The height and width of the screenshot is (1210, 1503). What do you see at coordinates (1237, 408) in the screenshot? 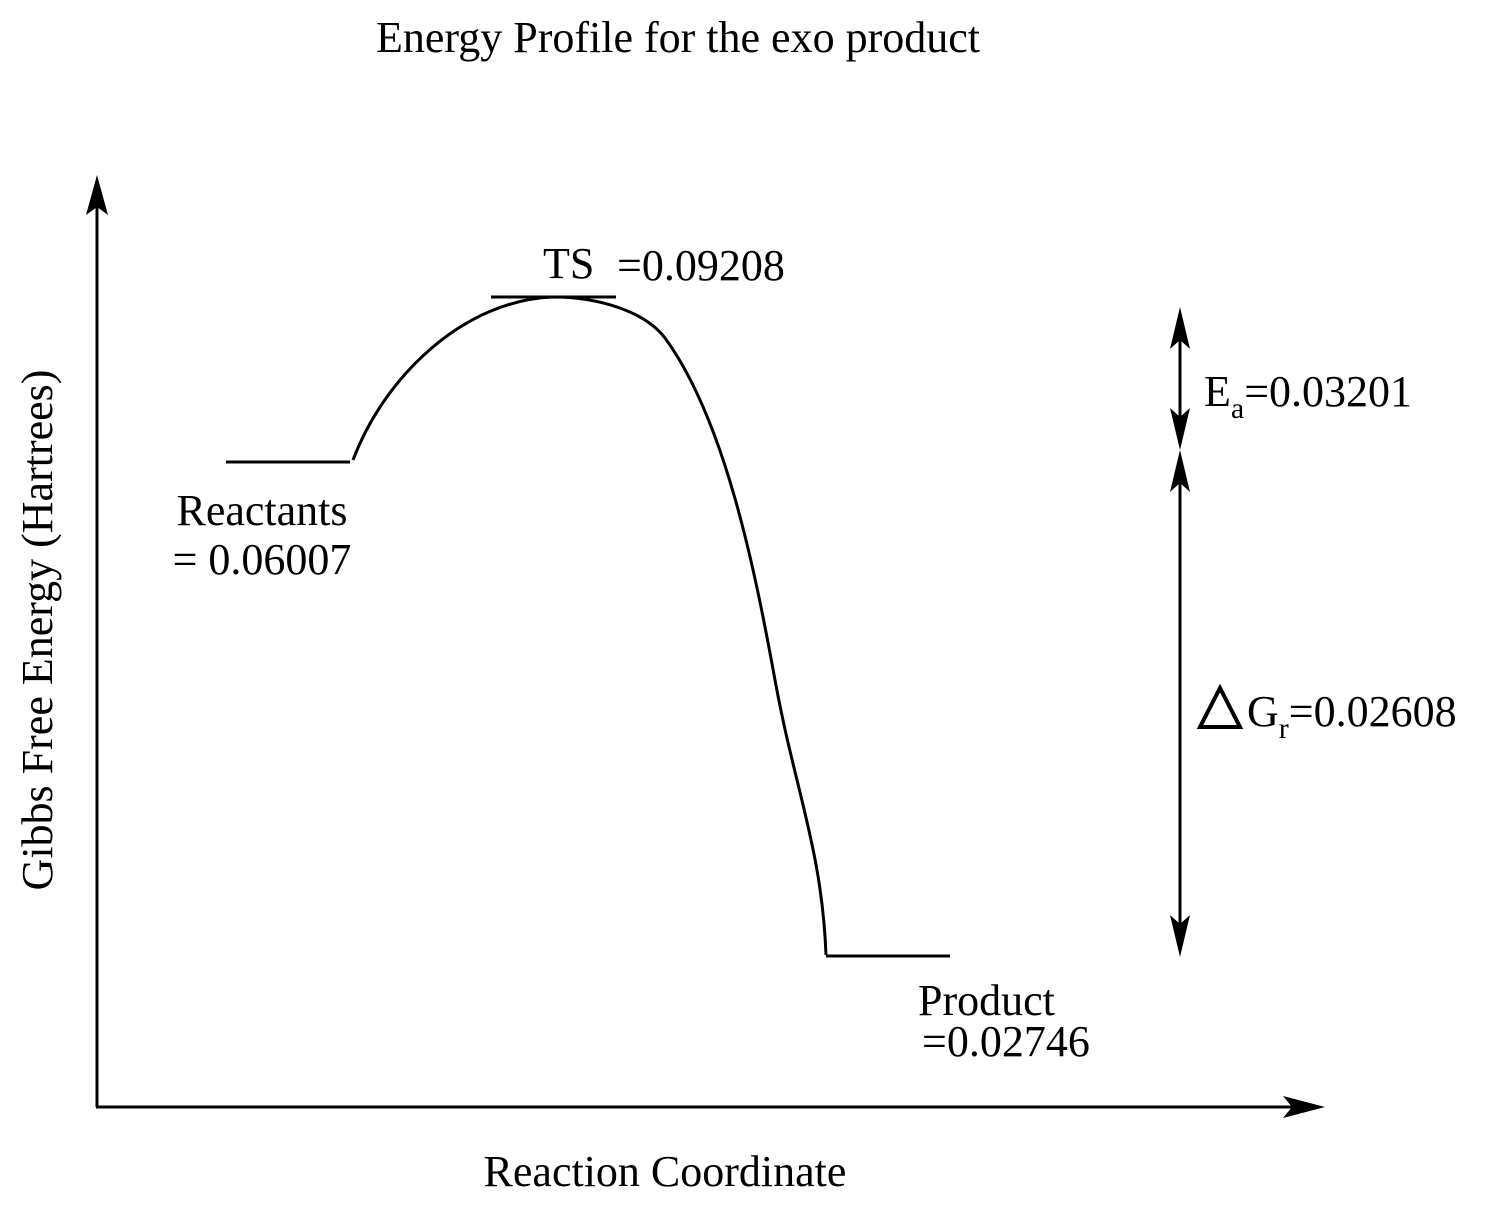
I see `activation-subscript: a` at bounding box center [1237, 408].